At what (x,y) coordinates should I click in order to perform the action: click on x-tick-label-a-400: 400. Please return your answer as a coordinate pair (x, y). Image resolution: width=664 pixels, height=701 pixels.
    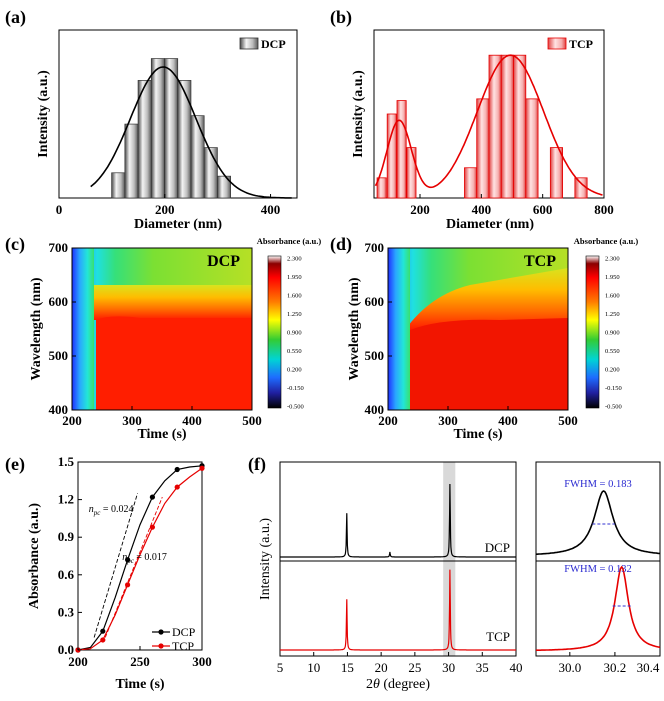
    Looking at the image, I should click on (271, 209).